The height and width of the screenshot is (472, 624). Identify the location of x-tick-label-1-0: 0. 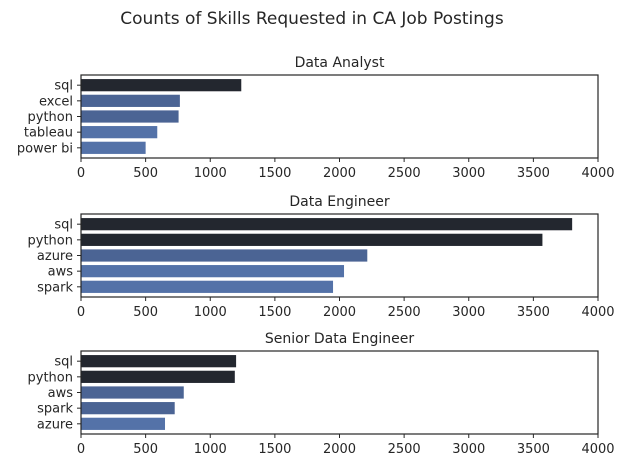
(81, 312).